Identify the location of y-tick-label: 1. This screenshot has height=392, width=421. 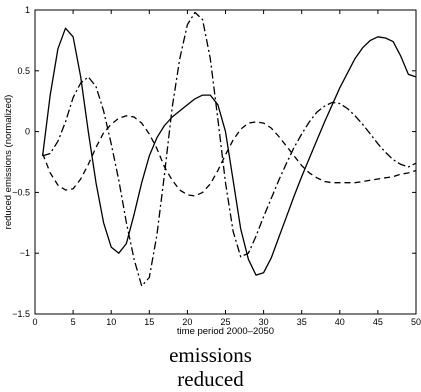
(27, 10).